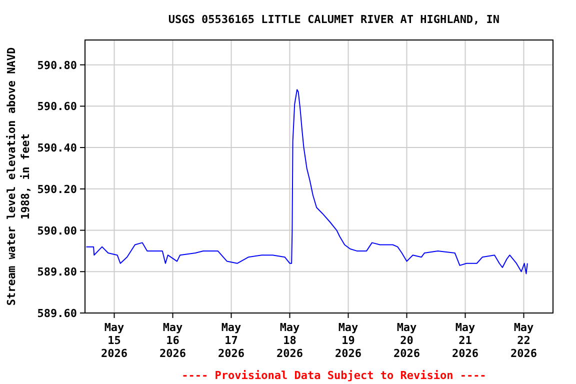  I want to click on x-tick-label: May 16 2026, so click(173, 340).